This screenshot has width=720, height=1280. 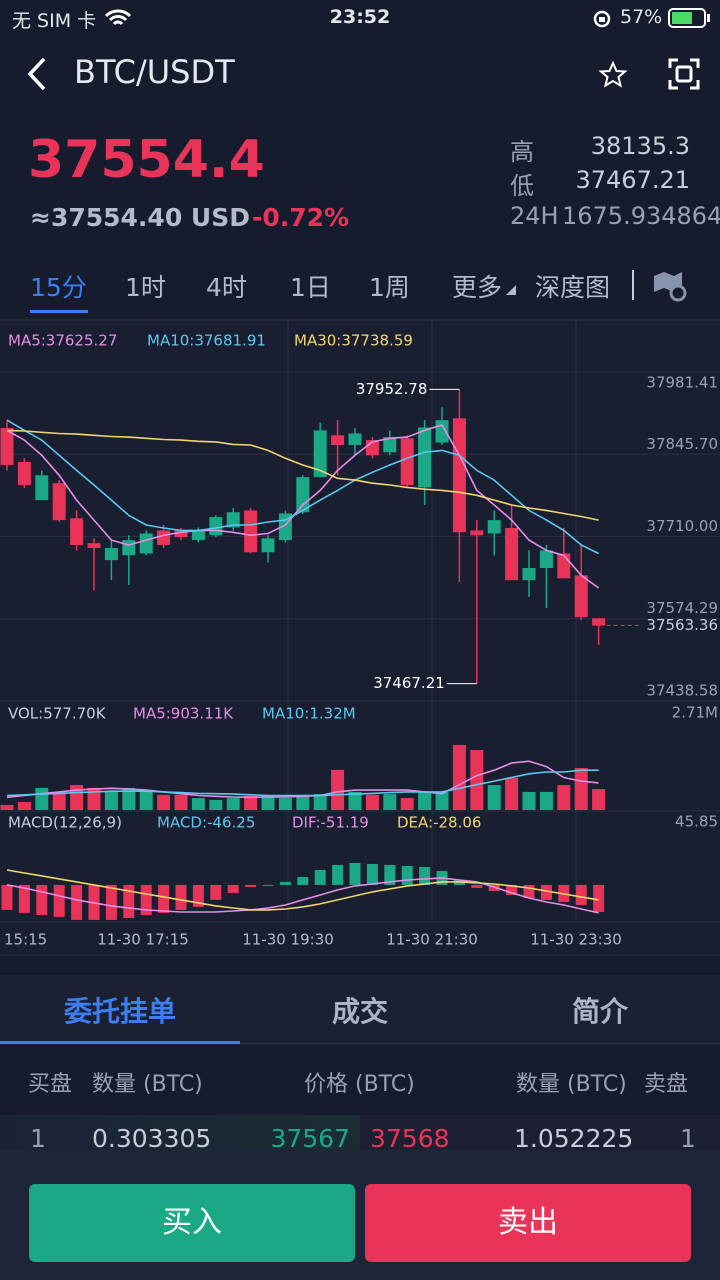 I want to click on macd-tick-label: 45.85, so click(x=696, y=822).